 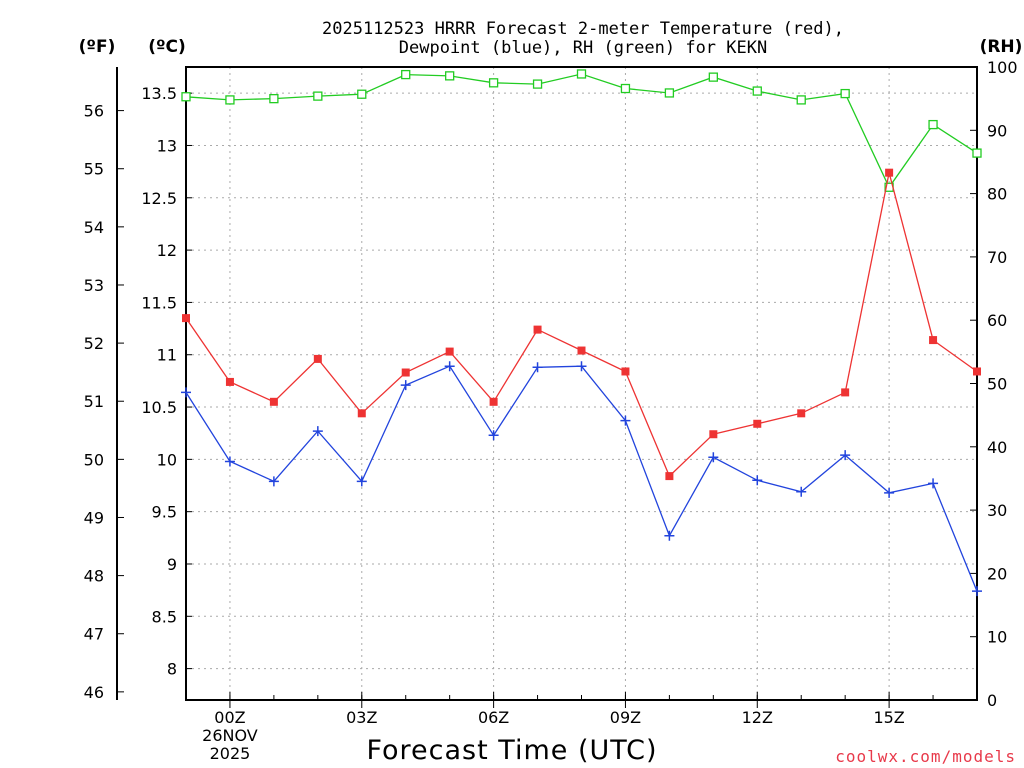 What do you see at coordinates (997, 510) in the screenshot?
I see `rh-tick-label: 30` at bounding box center [997, 510].